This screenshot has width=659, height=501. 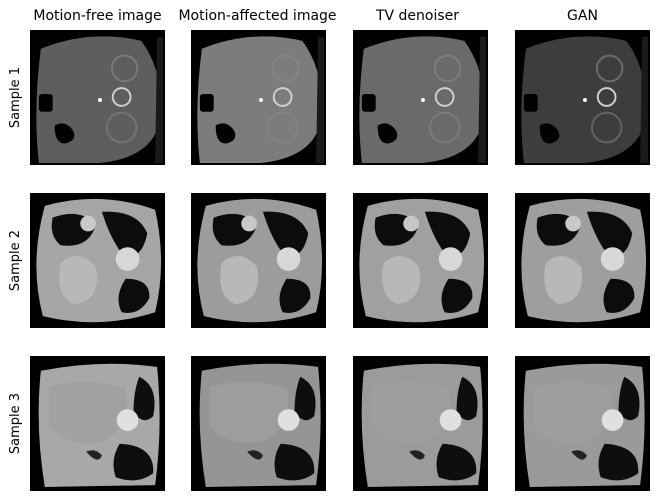 I want to click on column-title-motion-free: Motion-free image, so click(x=97, y=18).